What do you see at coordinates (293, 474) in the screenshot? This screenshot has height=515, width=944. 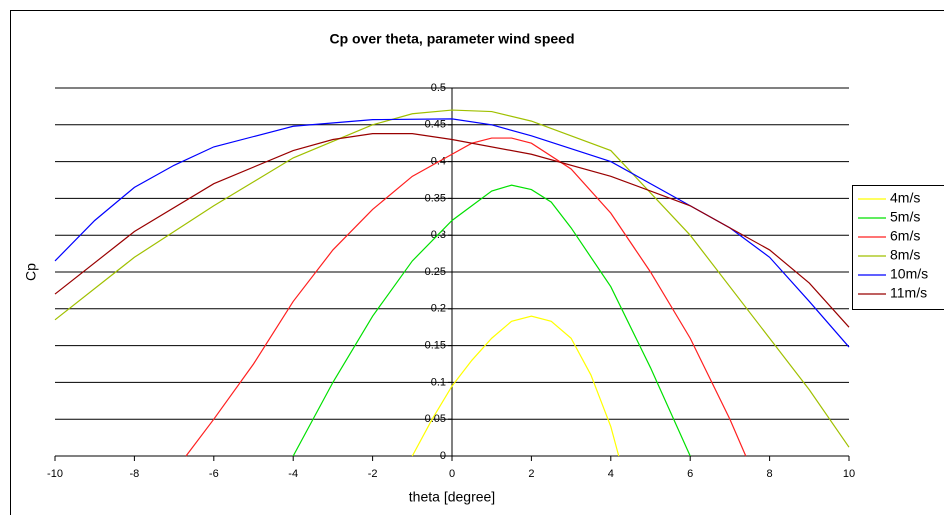 I see `x-tick-label: -4` at bounding box center [293, 474].